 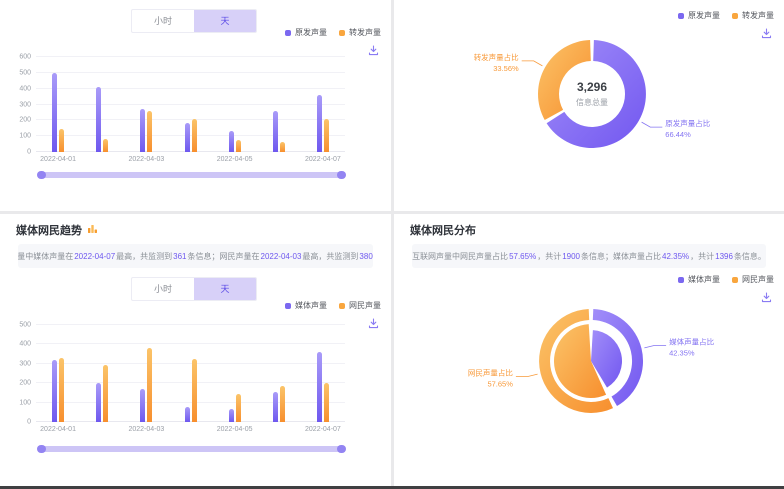 What do you see at coordinates (564, 80) in the screenshot?
I see `pie-slice-转发声量` at bounding box center [564, 80].